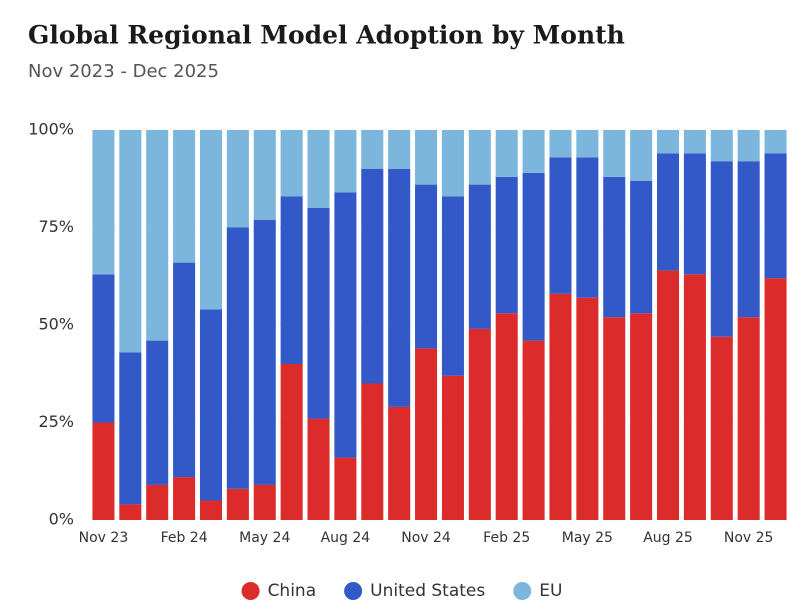 This screenshot has width=804, height=614. What do you see at coordinates (326, 35) in the screenshot?
I see `chart-title: Global Regional Model Adoption by Month` at bounding box center [326, 35].